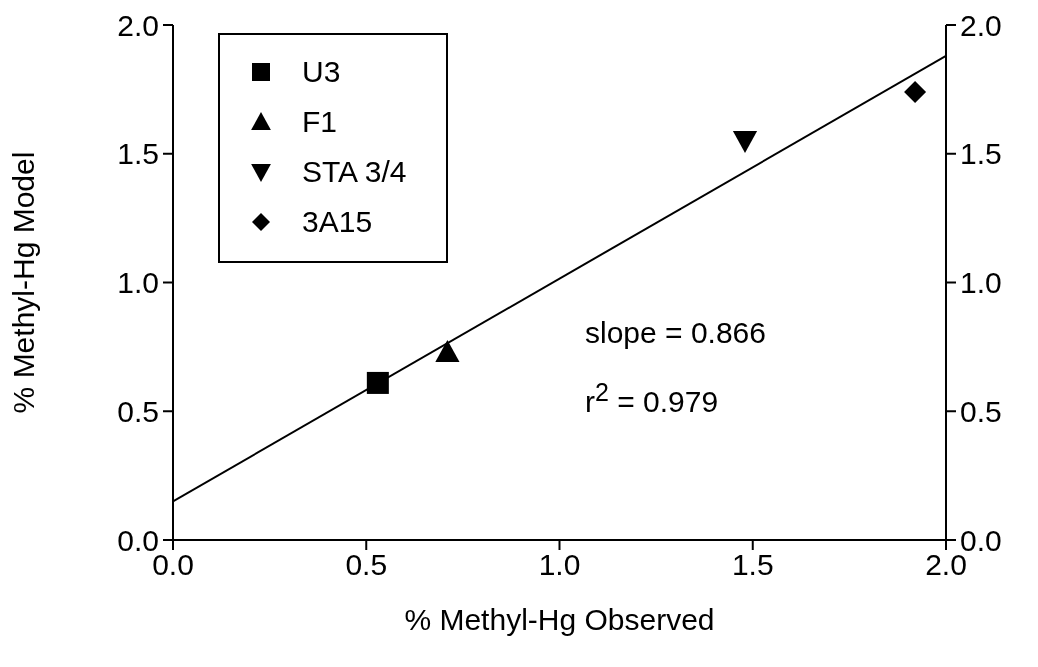 The image size is (1038, 667). Describe the element at coordinates (559, 565) in the screenshot. I see `x-tick-label: 1.0` at that location.